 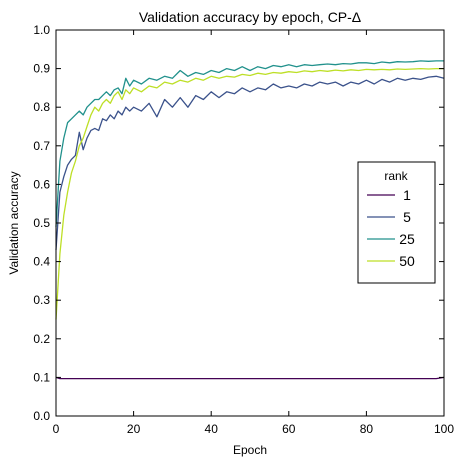 What do you see at coordinates (407, 261) in the screenshot?
I see `legend-label-50: 50` at bounding box center [407, 261].